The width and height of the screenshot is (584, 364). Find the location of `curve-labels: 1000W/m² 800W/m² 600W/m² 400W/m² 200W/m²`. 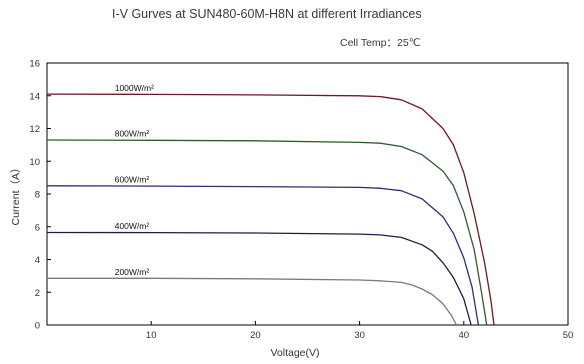

curve-labels: 1000W/m² 800W/m² 600W/m² 400W/m² 200W/m² is located at coordinates (134, 180).